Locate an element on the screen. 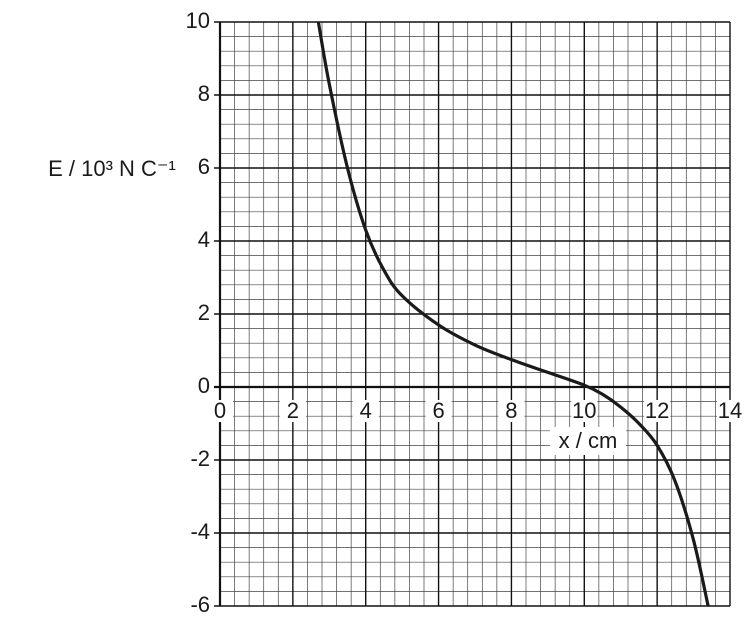 The width and height of the screenshot is (746, 619). x-tick-label: 14 is located at coordinates (730, 410).